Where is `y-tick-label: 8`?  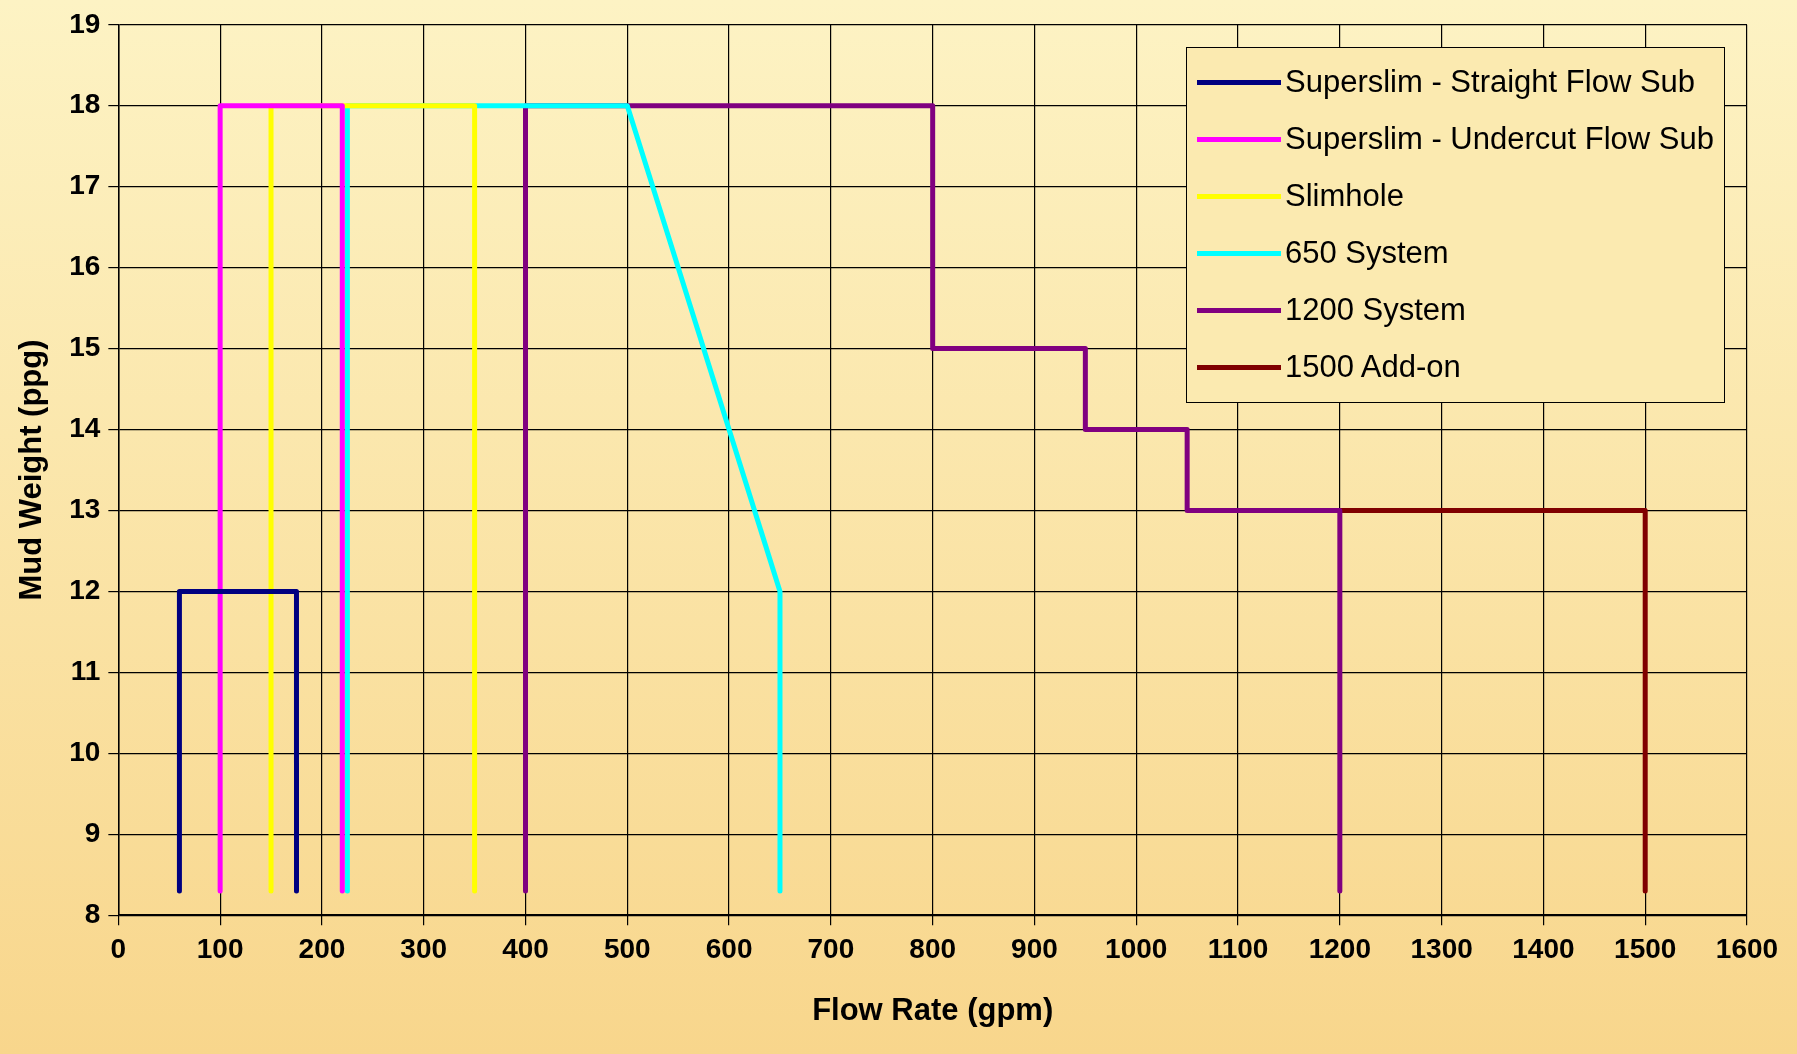
y-tick-label: 8 is located at coordinates (92, 913).